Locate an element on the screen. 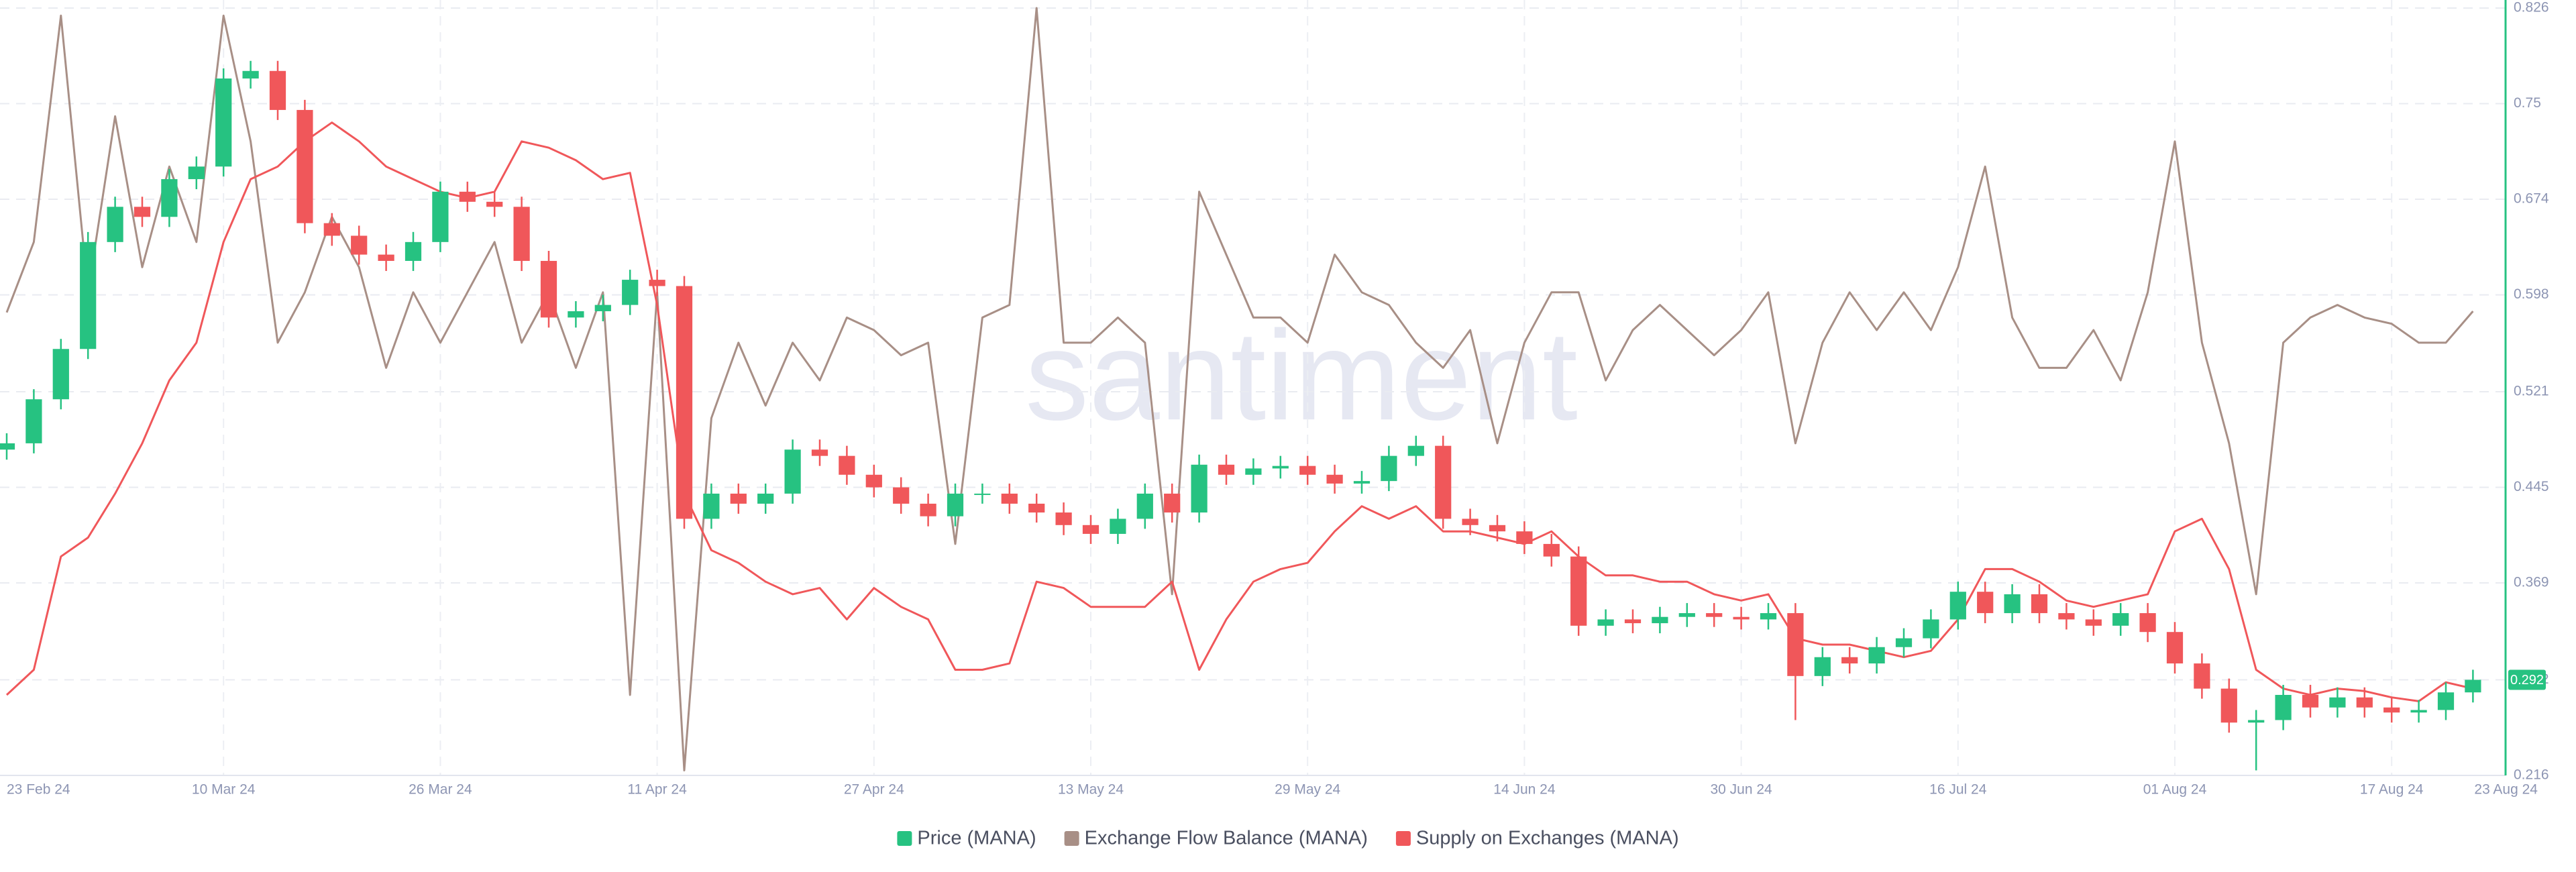 The width and height of the screenshot is (2576, 872). x-tick-label: 23 Feb 24 is located at coordinates (38, 790).